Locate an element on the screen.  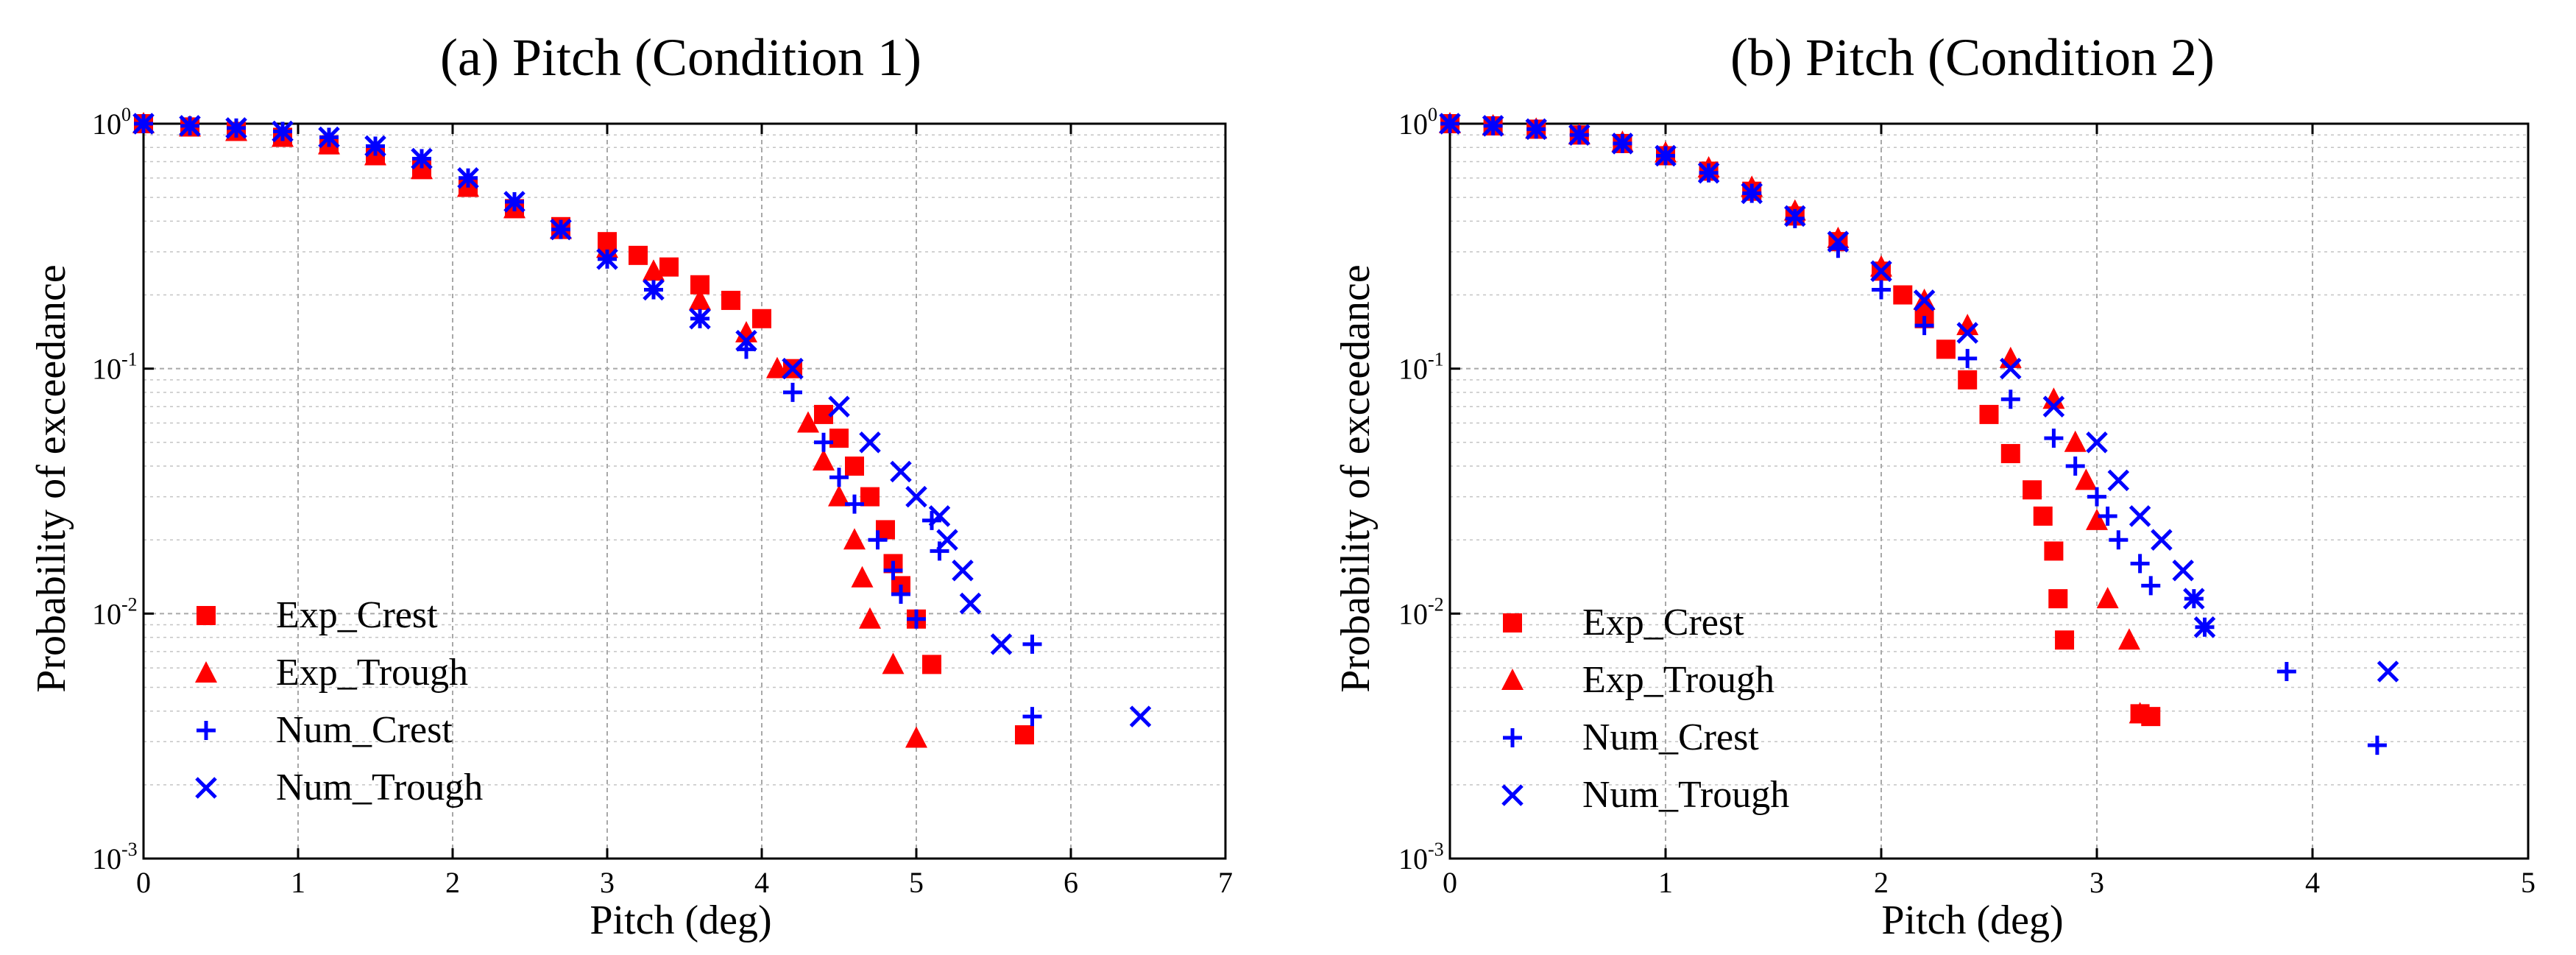
legend-label: Num_Trough is located at coordinates (379, 788).